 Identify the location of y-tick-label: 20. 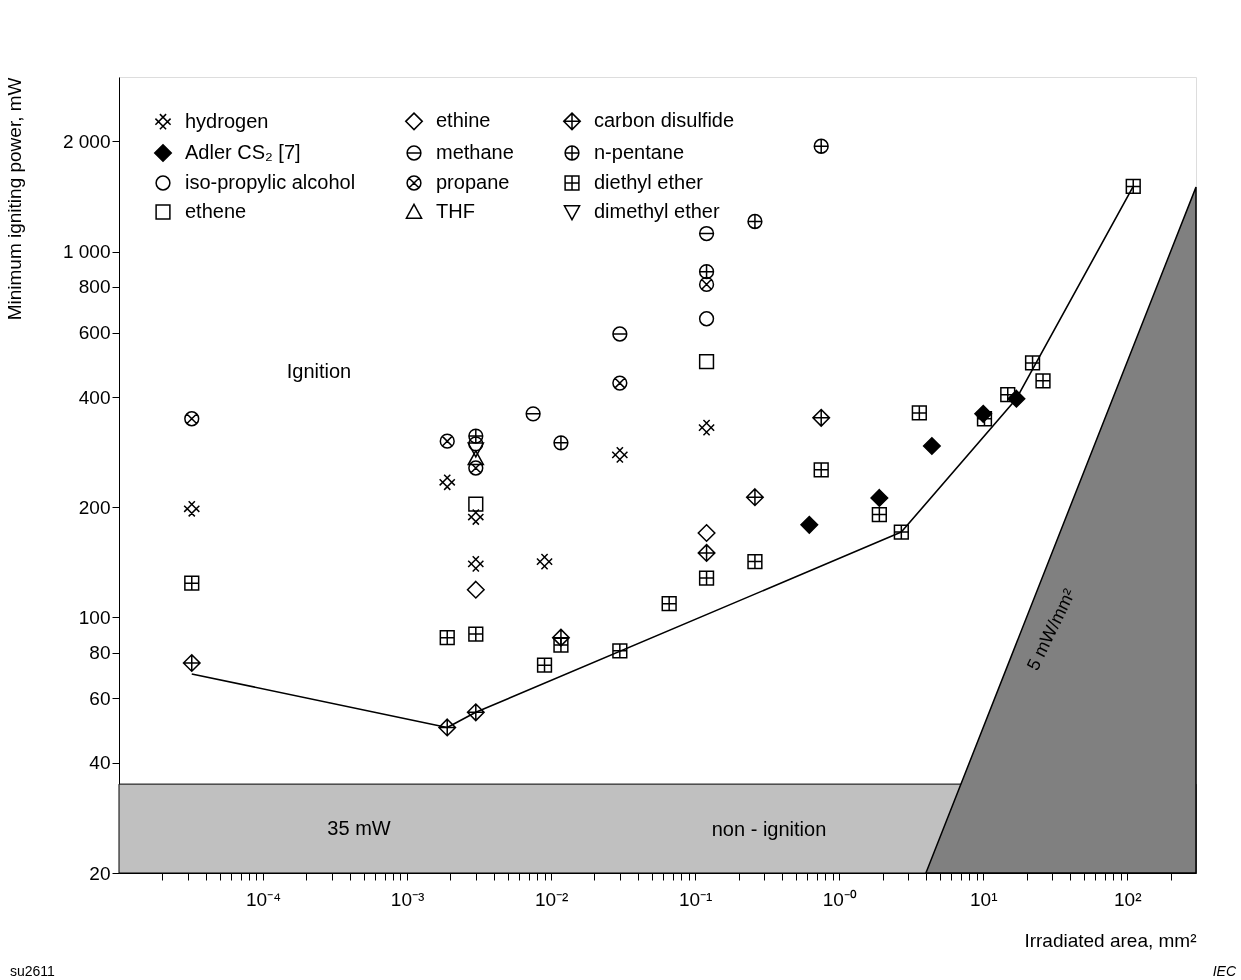
(100, 873).